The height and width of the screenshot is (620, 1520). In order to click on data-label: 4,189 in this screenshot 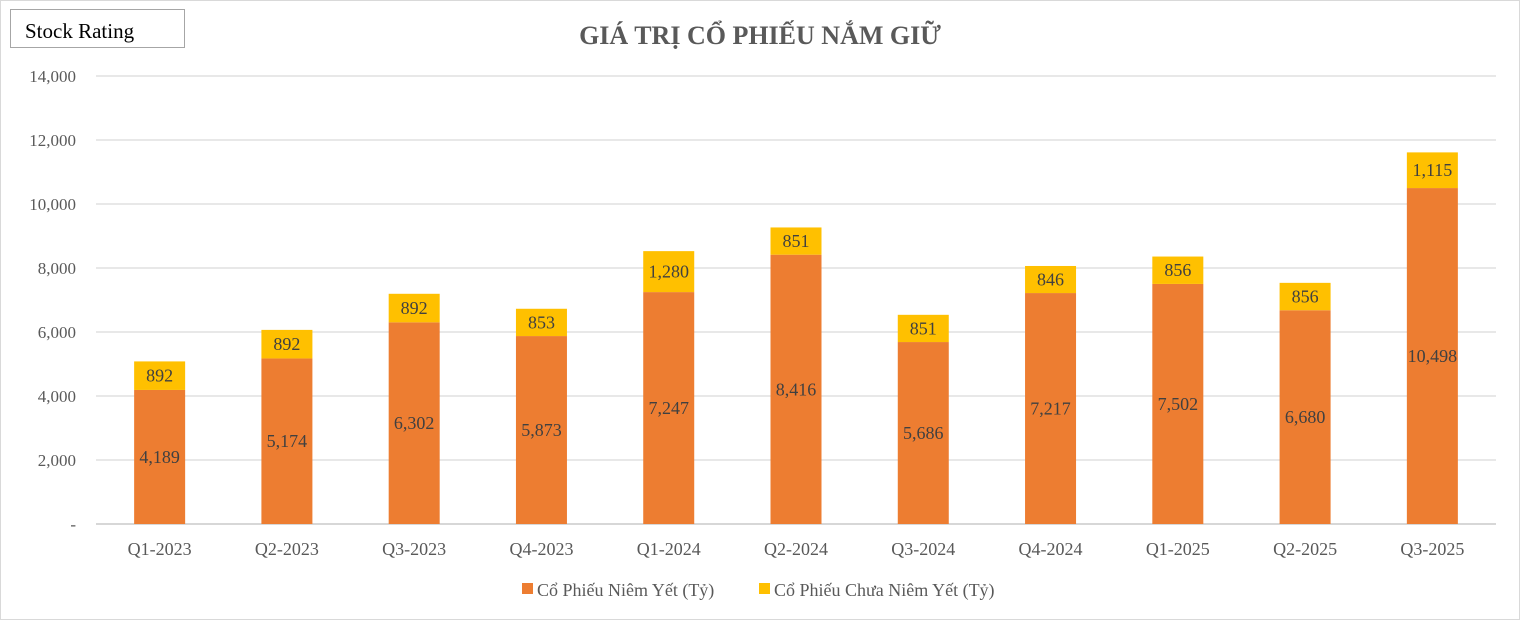, I will do `click(159, 457)`.